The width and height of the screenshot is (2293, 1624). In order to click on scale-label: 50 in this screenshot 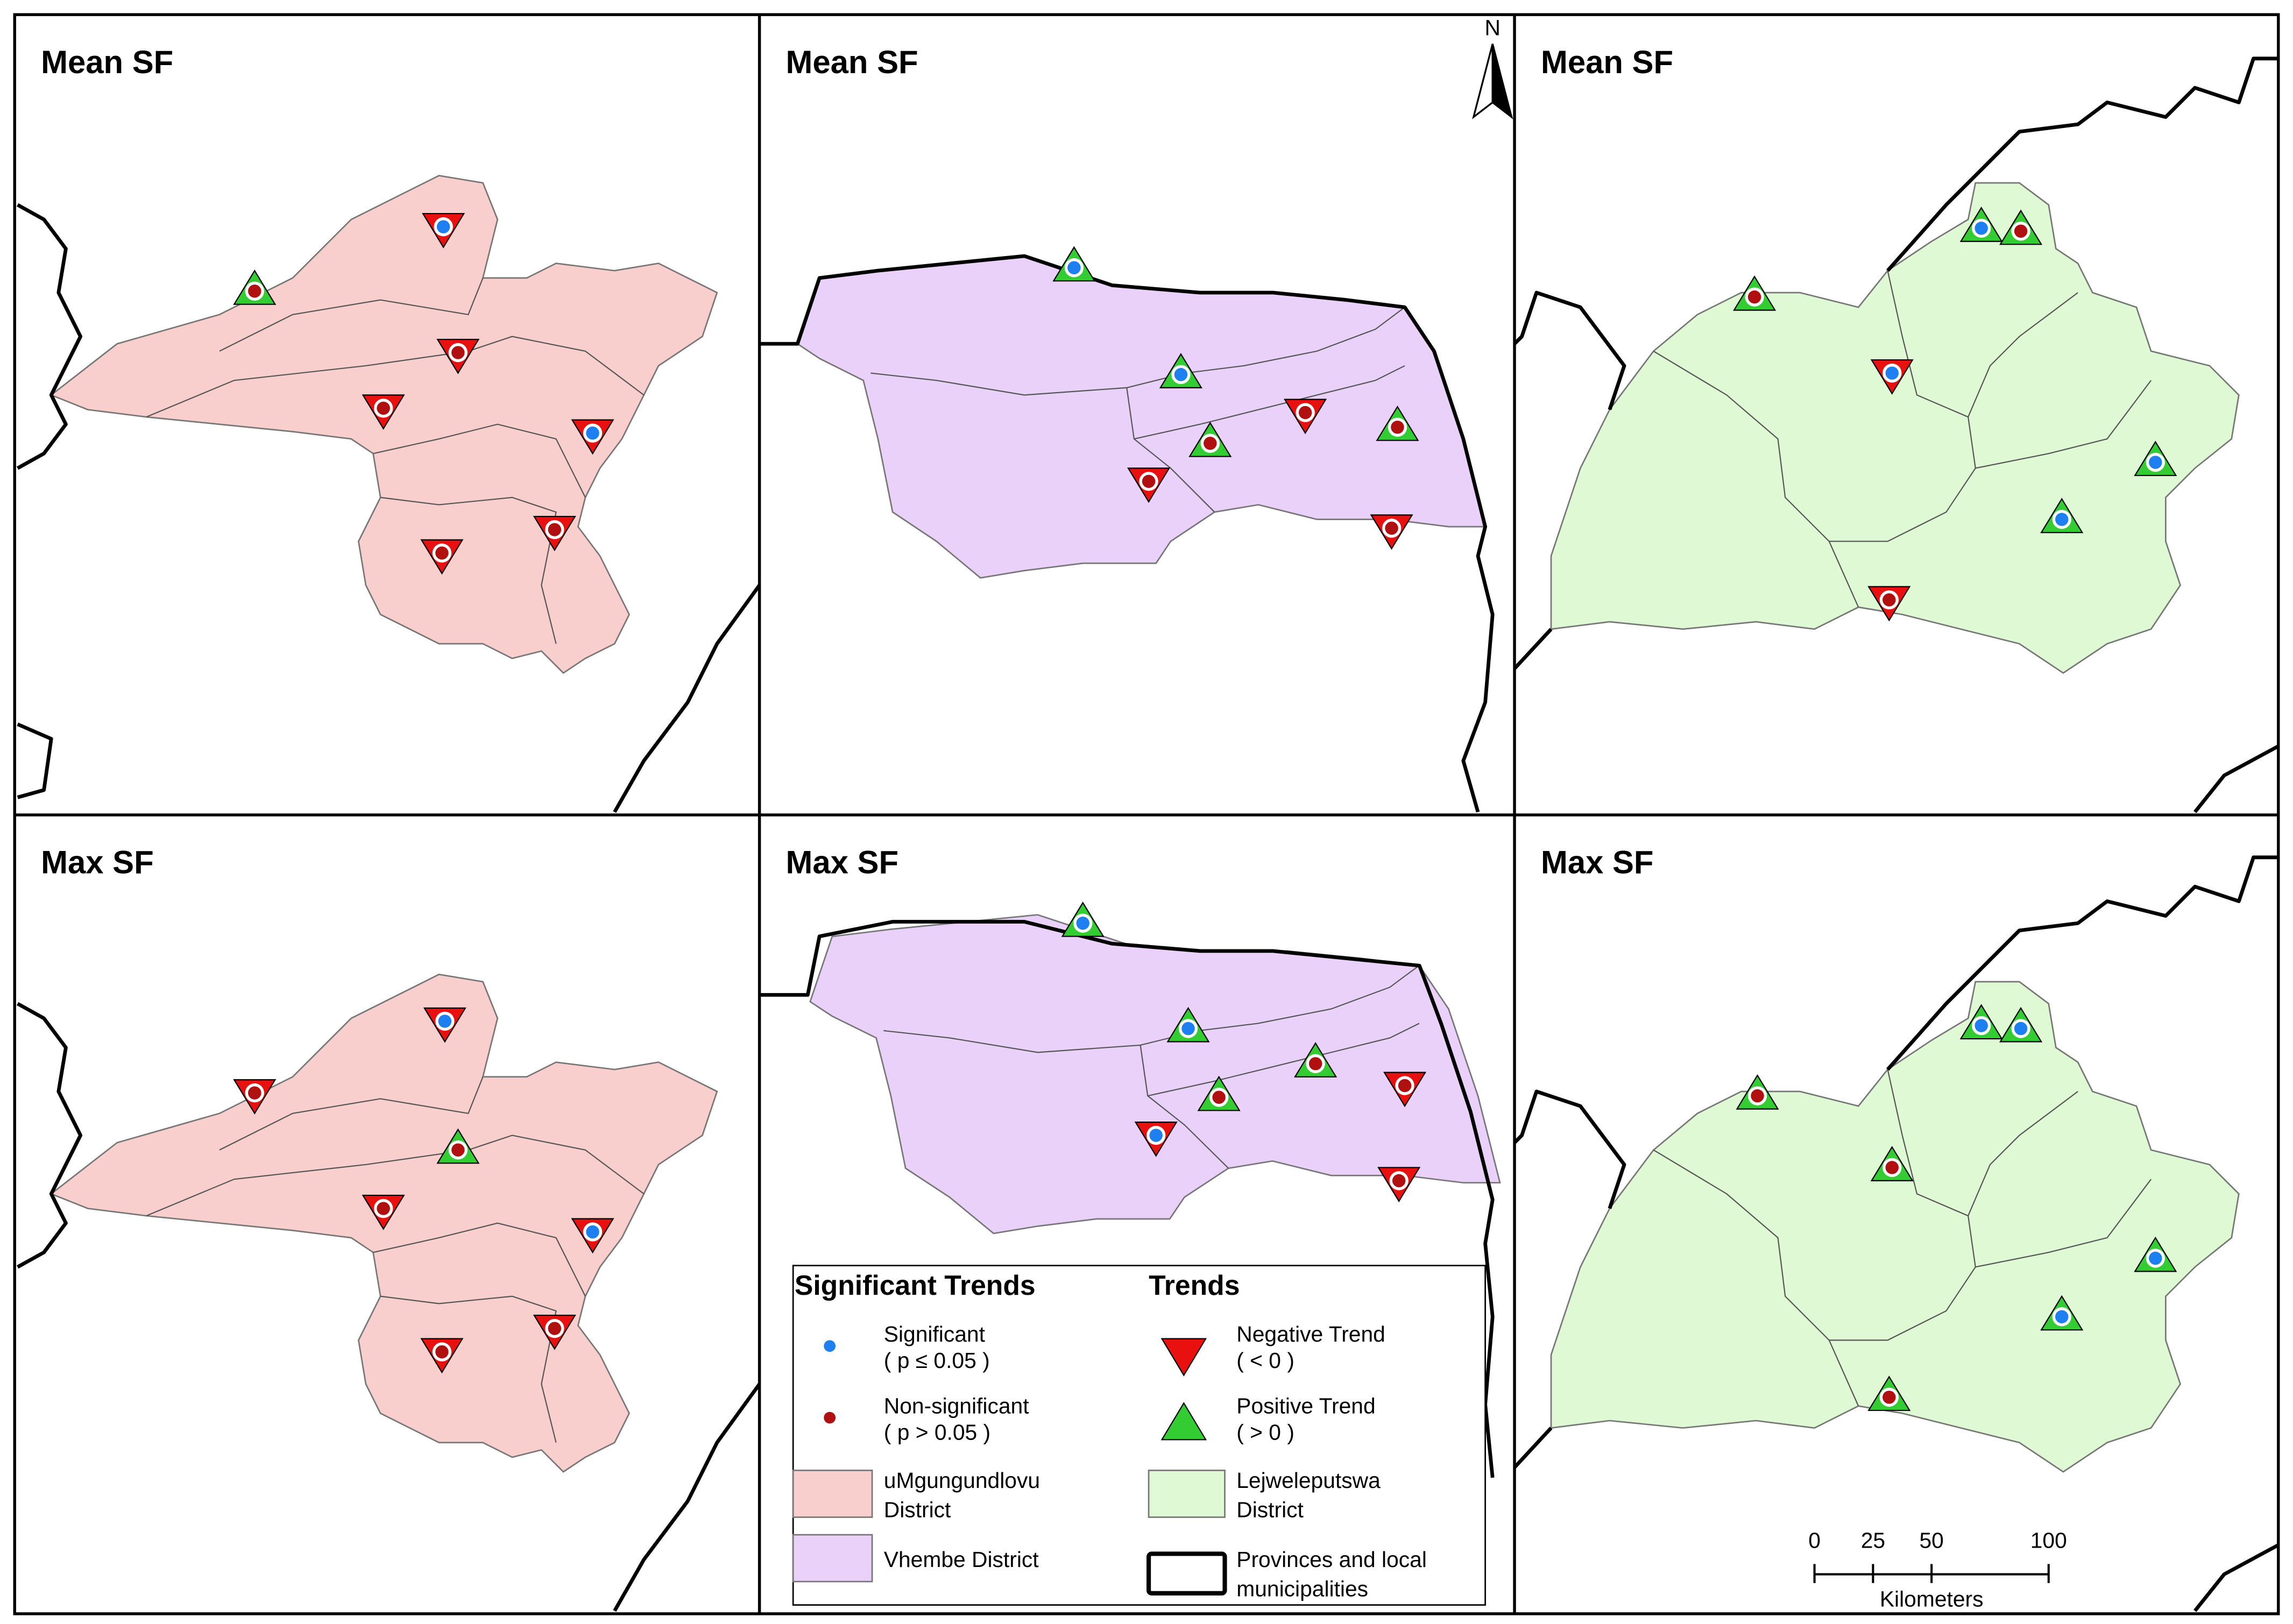, I will do `click(1931, 1541)`.